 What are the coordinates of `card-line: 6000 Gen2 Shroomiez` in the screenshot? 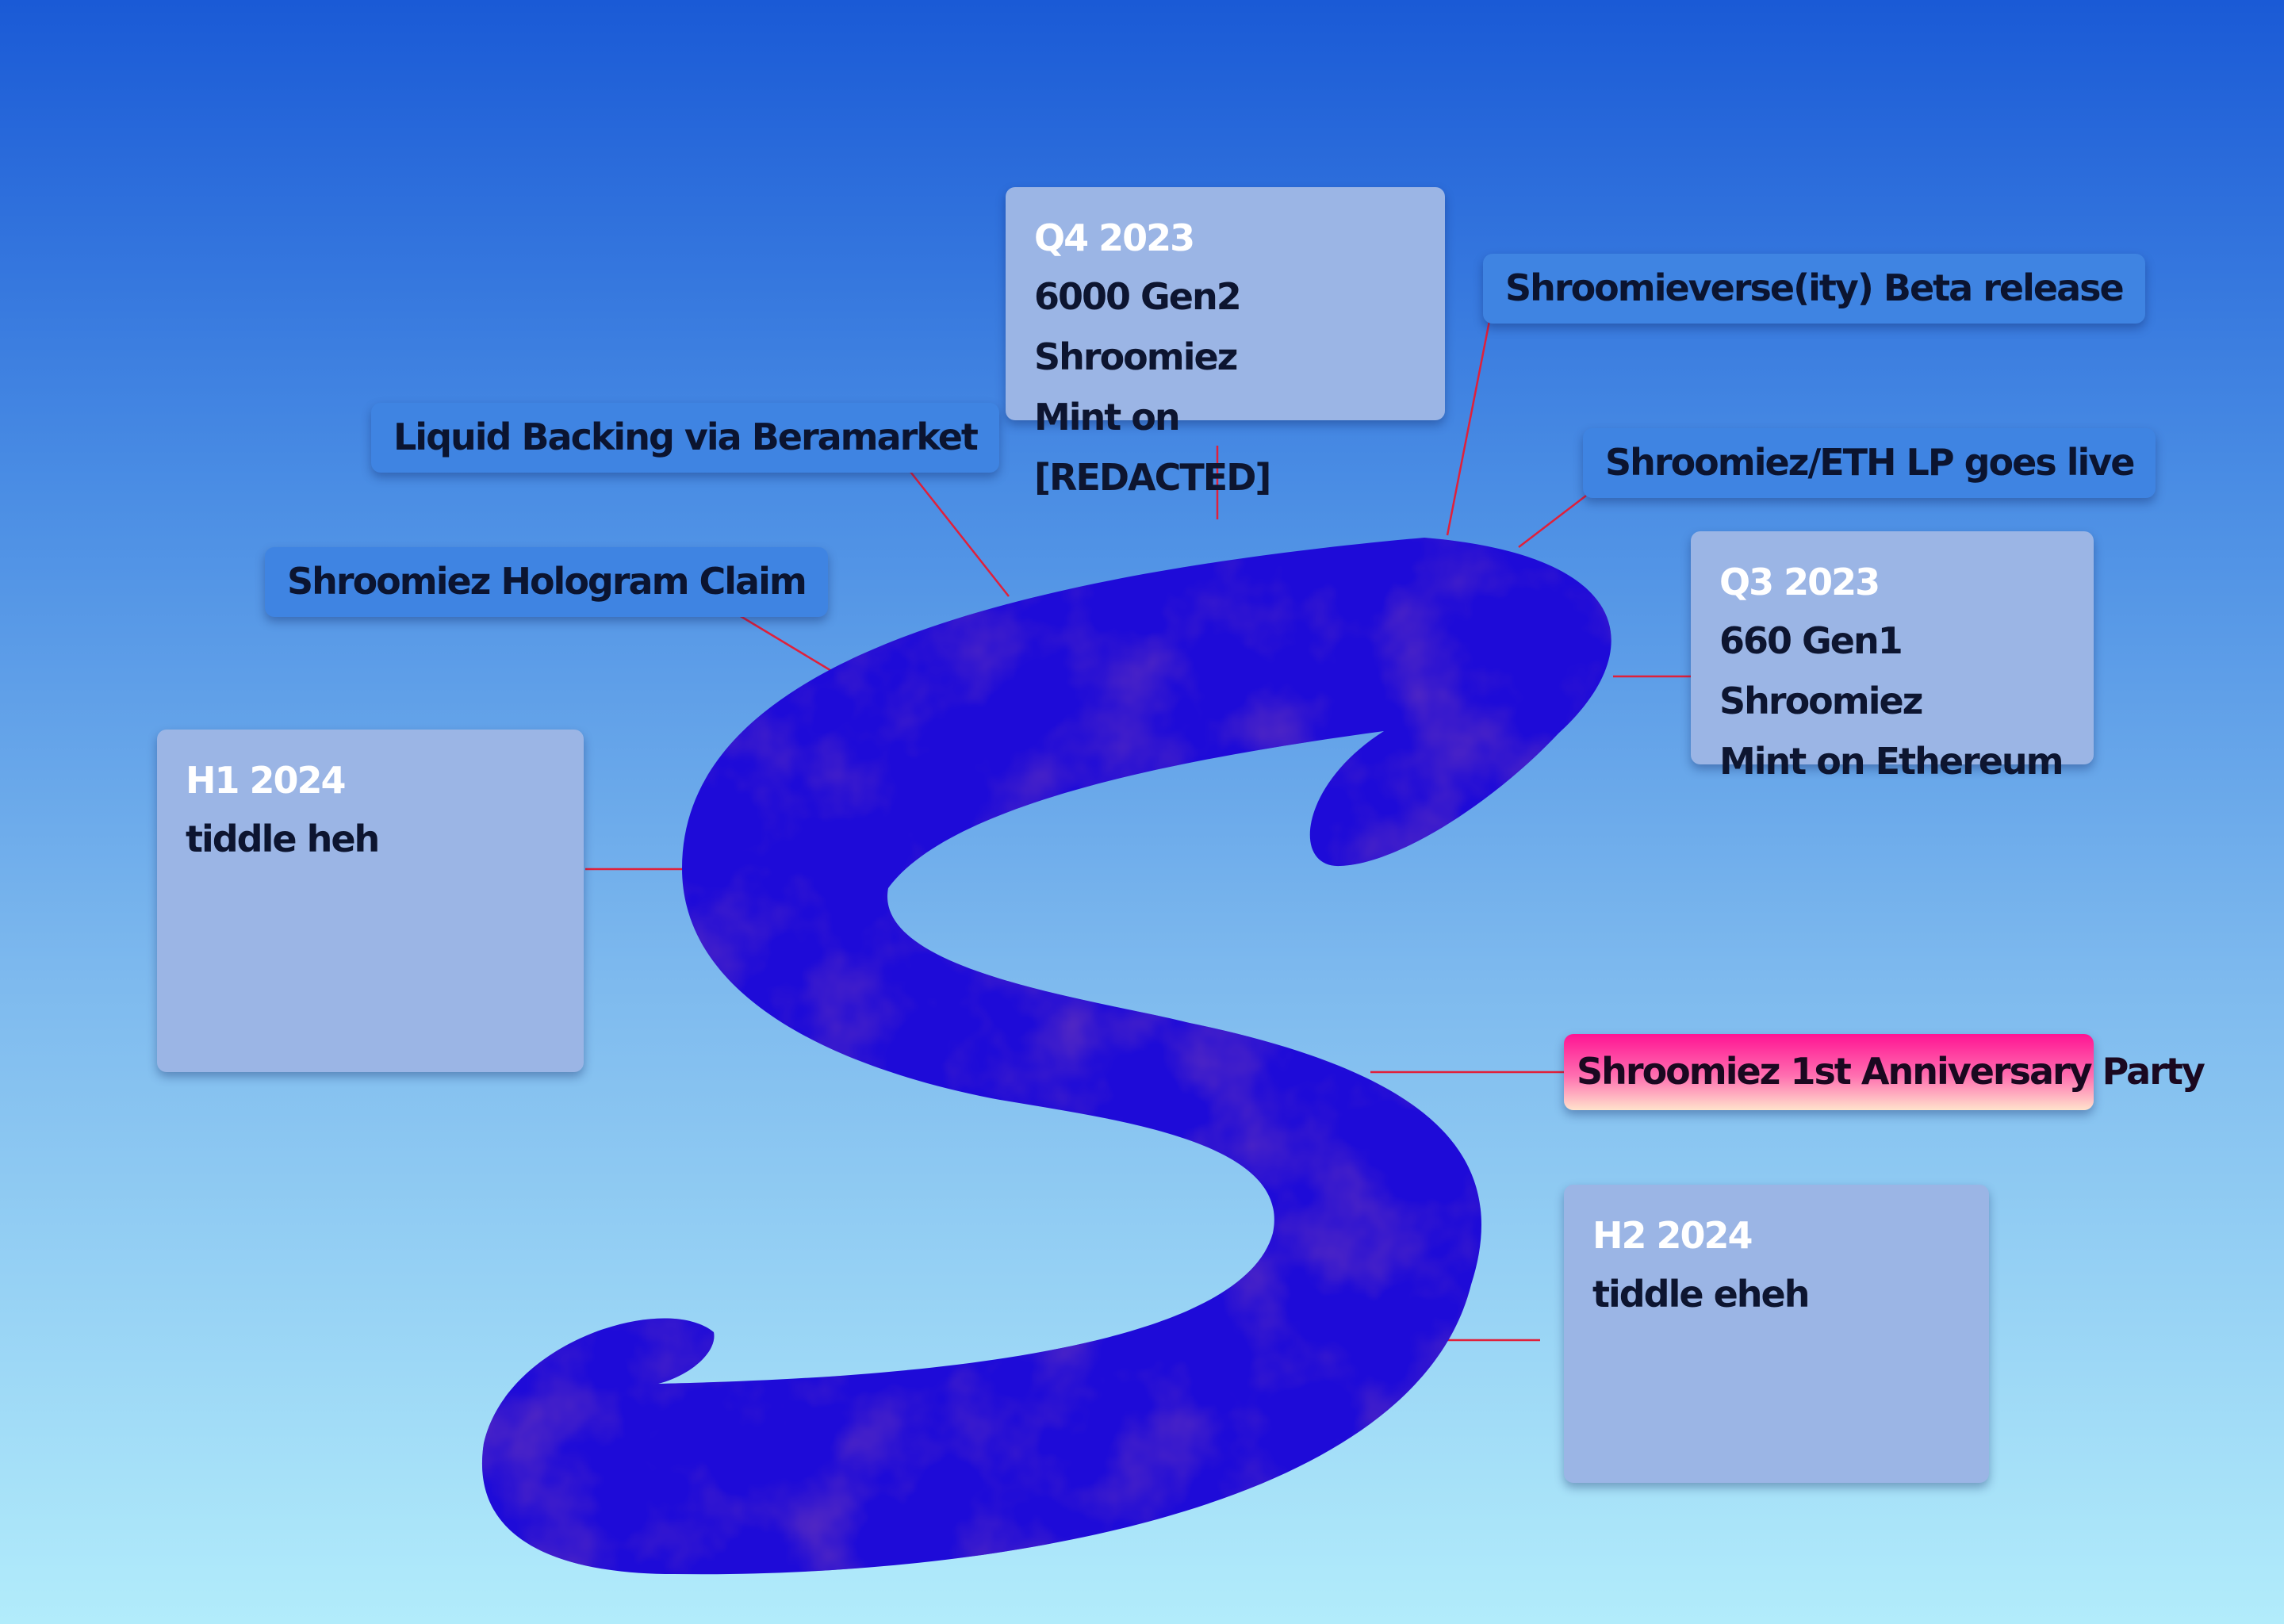 It's located at (1138, 326).